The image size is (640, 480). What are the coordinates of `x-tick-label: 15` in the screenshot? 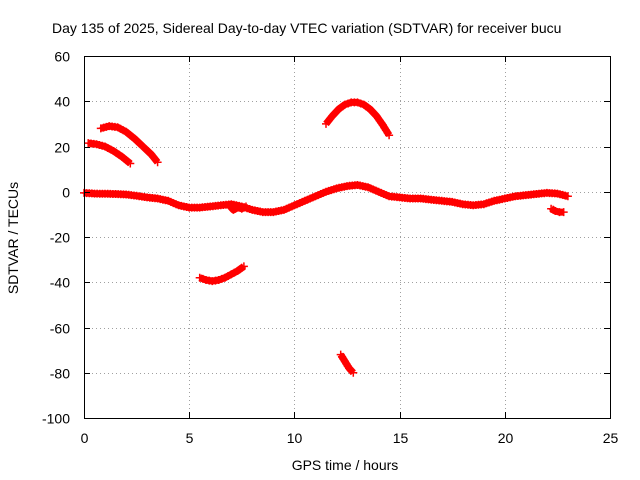 It's located at (401, 438).